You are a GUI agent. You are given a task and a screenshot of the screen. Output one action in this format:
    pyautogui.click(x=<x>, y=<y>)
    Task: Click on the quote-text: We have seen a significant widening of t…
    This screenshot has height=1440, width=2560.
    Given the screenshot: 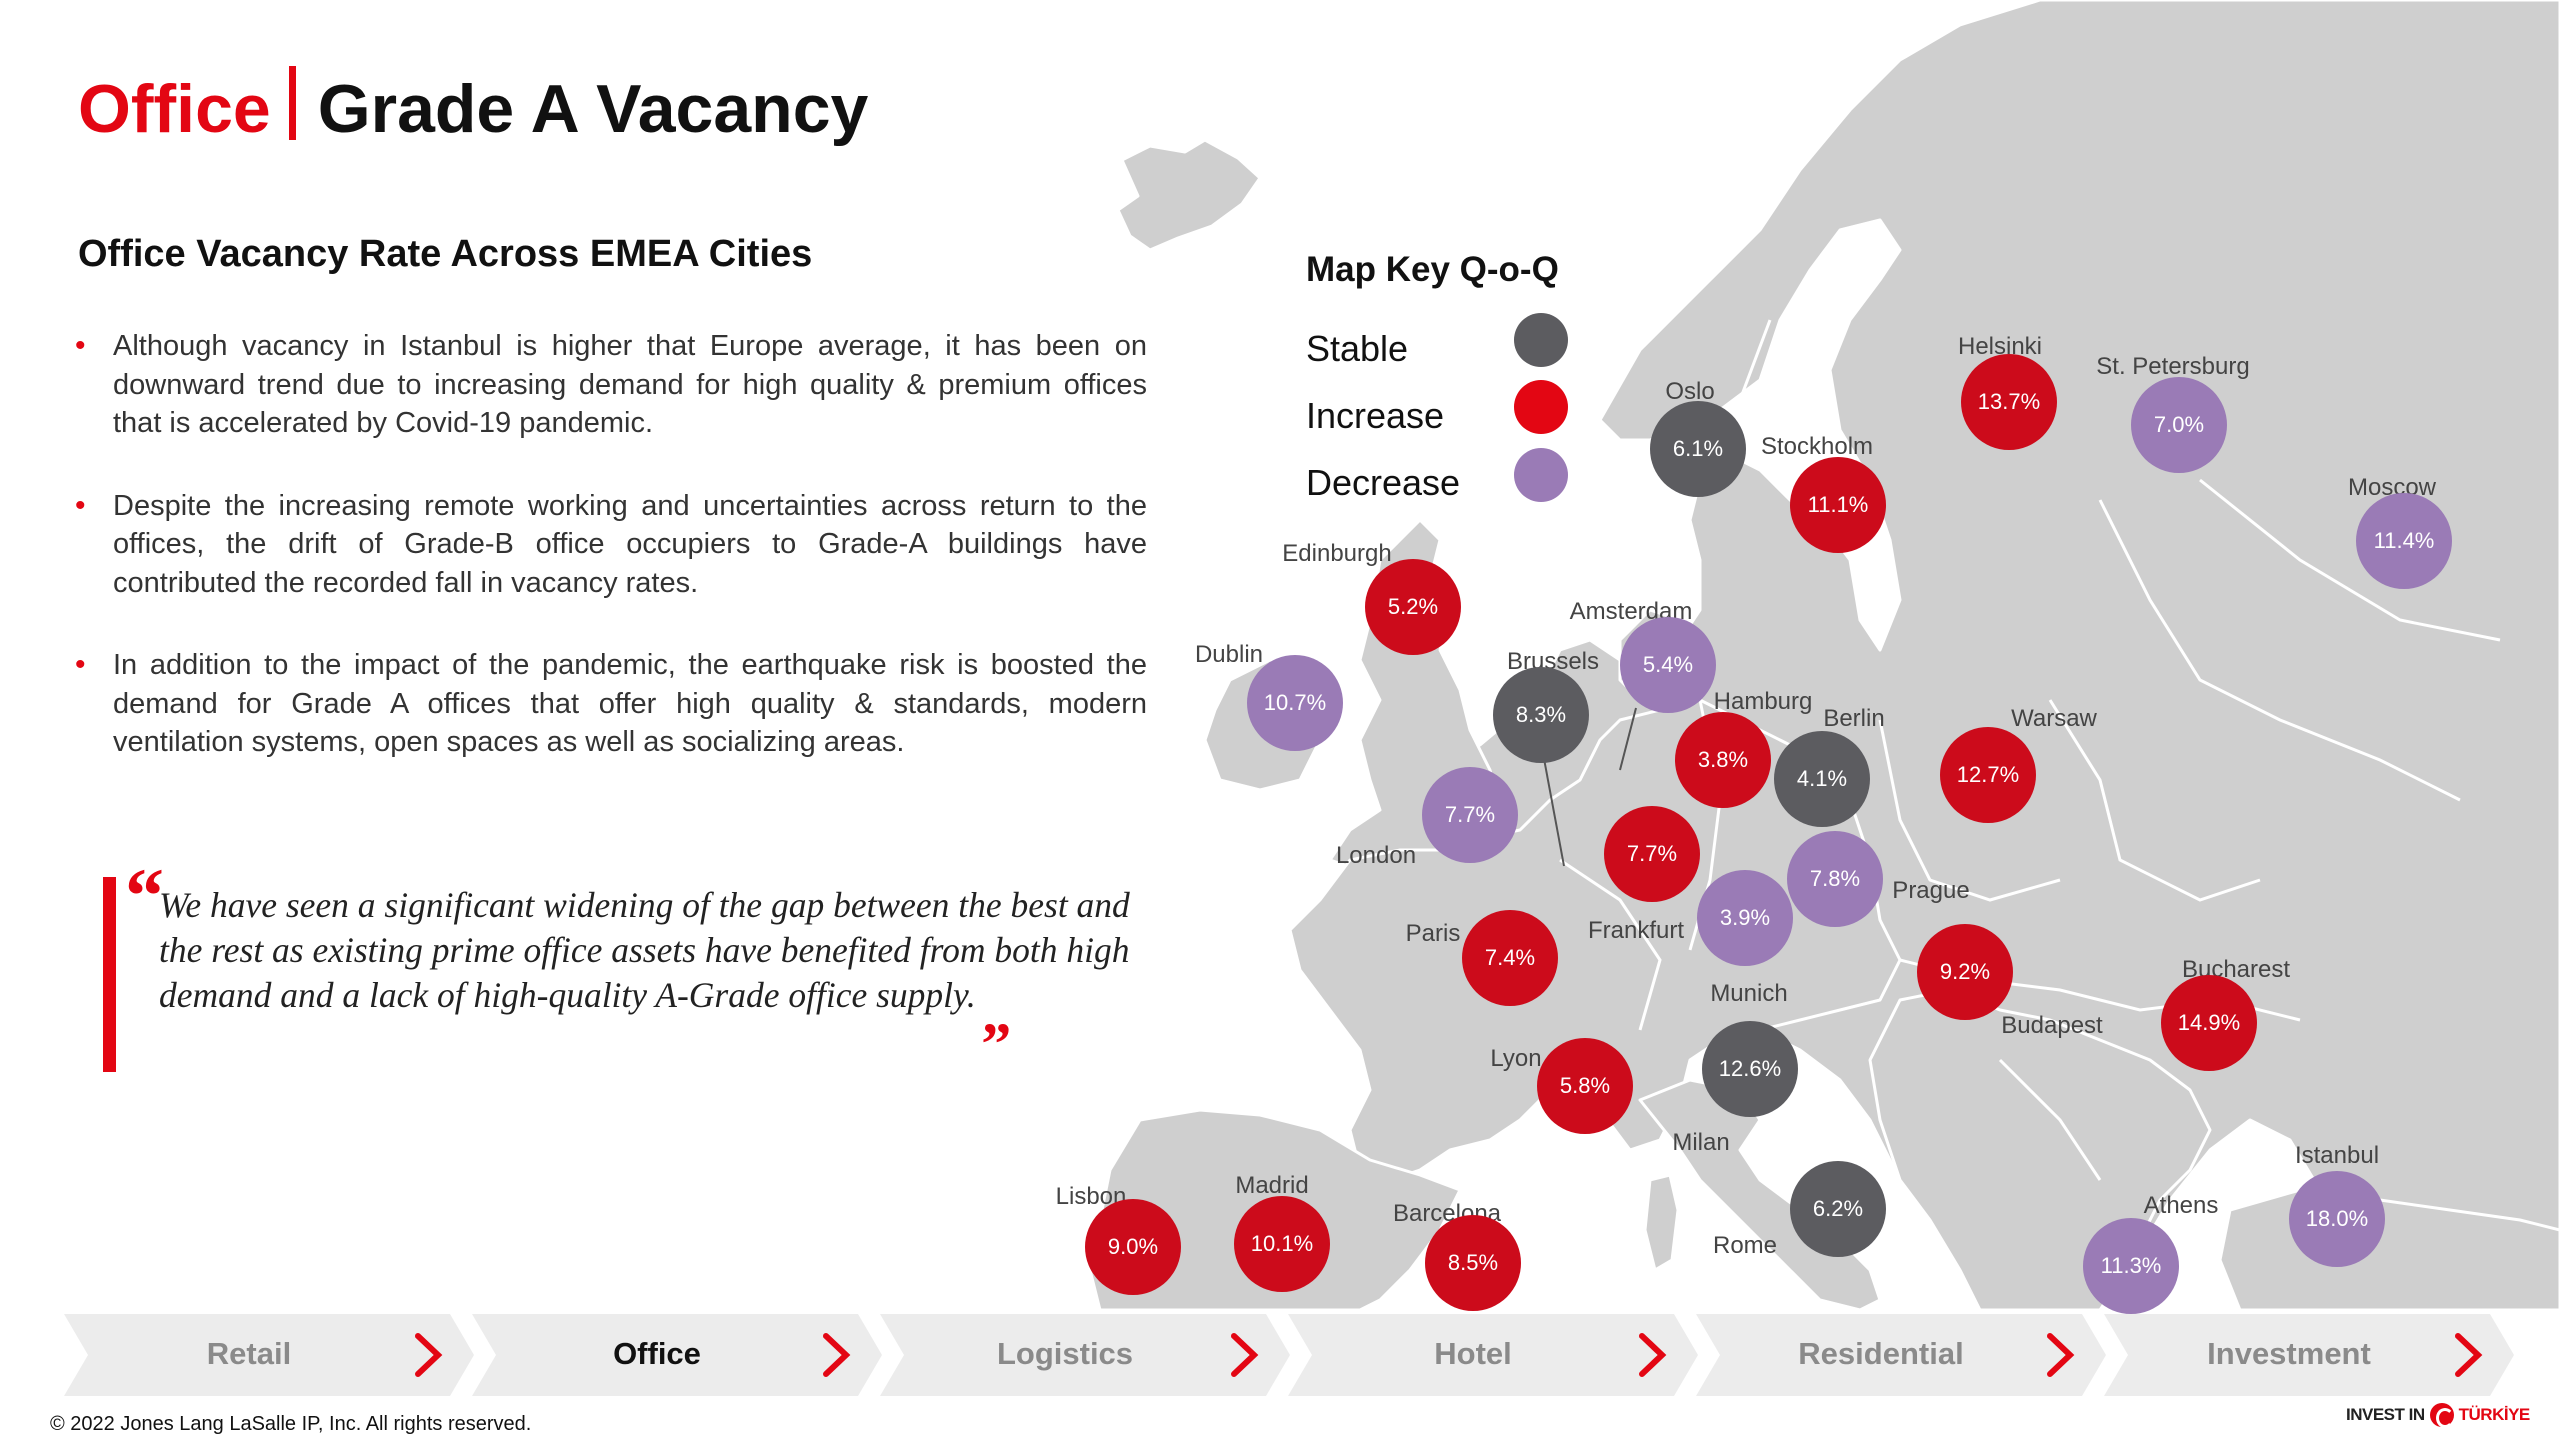 What is the action you would take?
    pyautogui.click(x=659, y=963)
    